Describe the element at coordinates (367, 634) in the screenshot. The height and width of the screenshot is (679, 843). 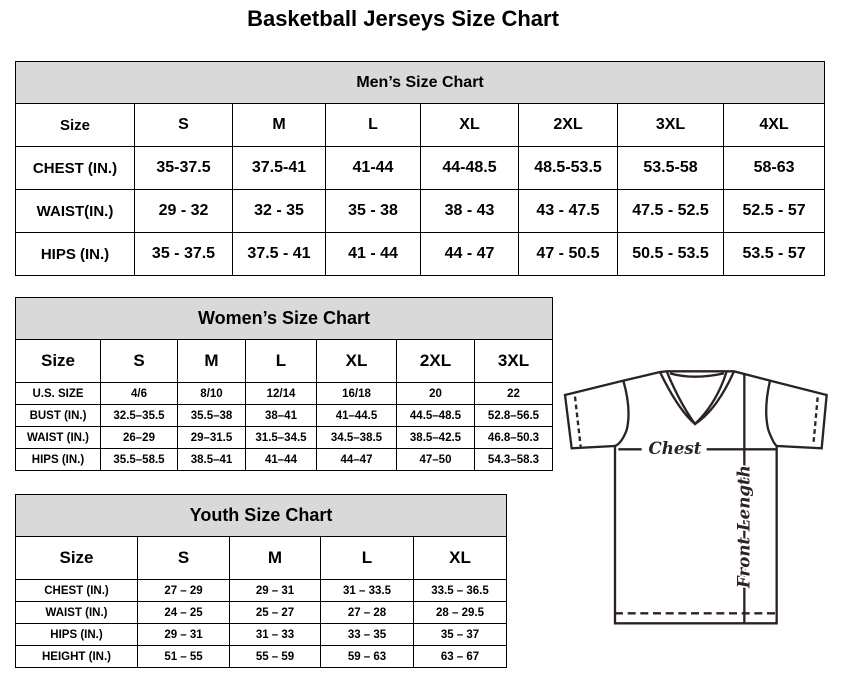
I see `table-cell: 33 – 35` at that location.